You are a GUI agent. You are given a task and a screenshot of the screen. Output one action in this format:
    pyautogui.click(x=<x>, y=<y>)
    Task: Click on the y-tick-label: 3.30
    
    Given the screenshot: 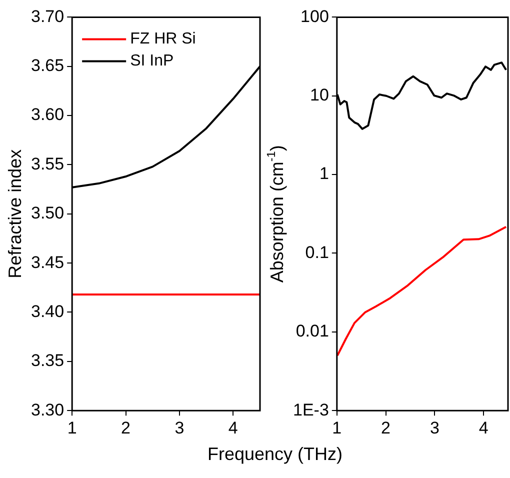 What is the action you would take?
    pyautogui.click(x=47, y=410)
    